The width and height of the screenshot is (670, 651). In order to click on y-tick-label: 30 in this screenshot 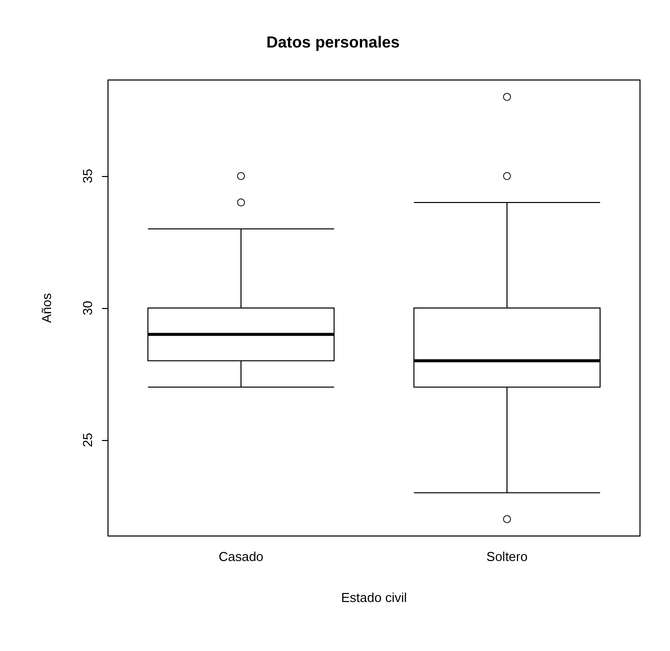, I will do `click(87, 308)`.